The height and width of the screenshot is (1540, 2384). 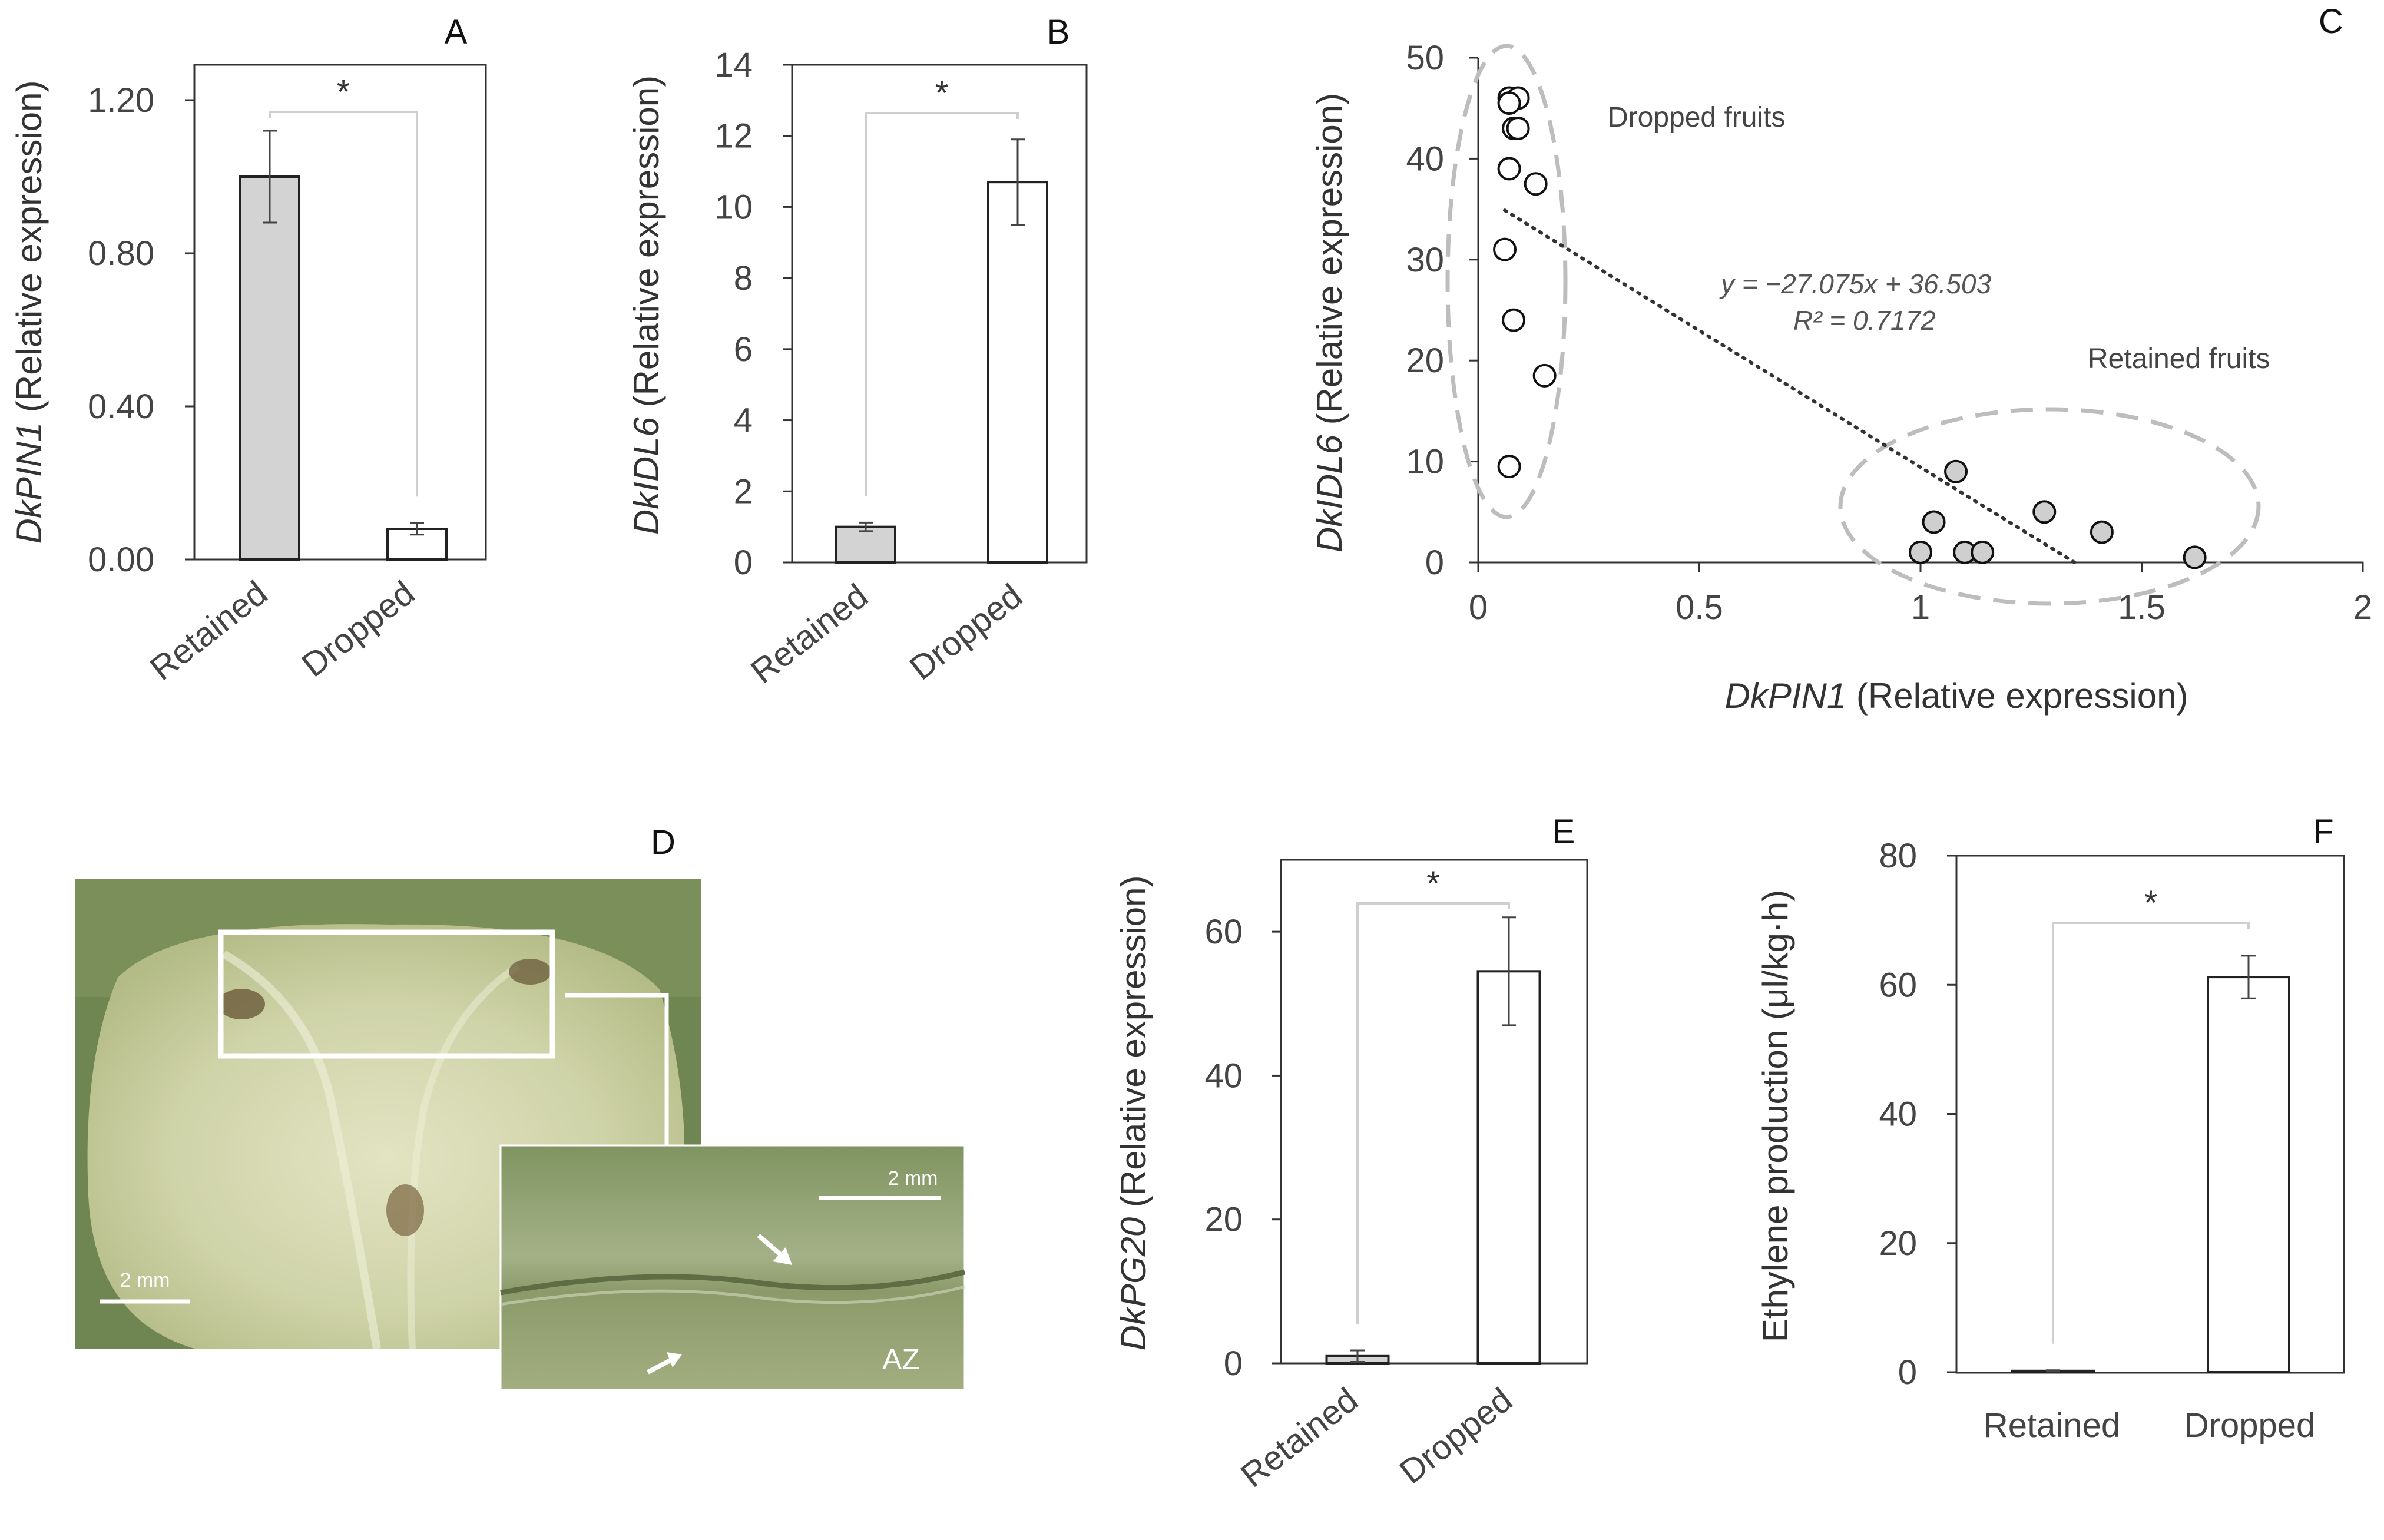 I want to click on panel-e-error-bar-dropped, so click(x=1509, y=971).